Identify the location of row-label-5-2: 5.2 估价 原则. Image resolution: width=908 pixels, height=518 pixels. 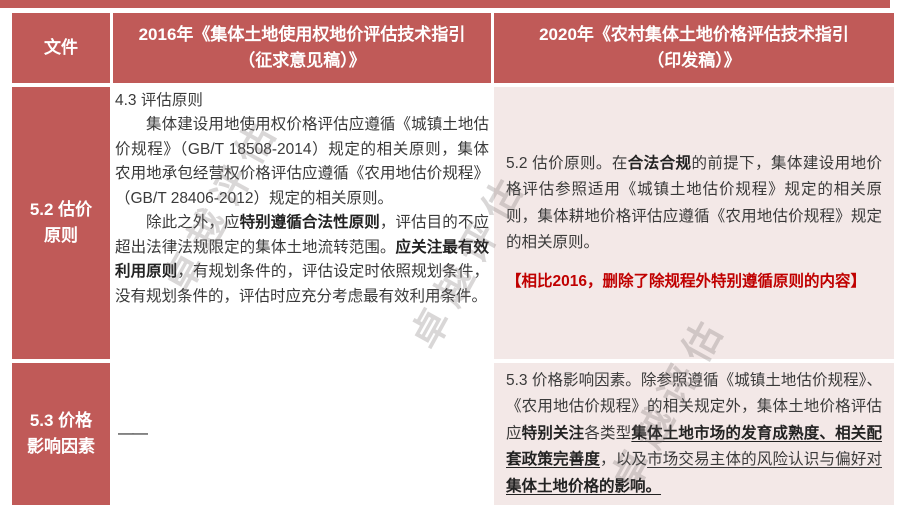
(61, 223).